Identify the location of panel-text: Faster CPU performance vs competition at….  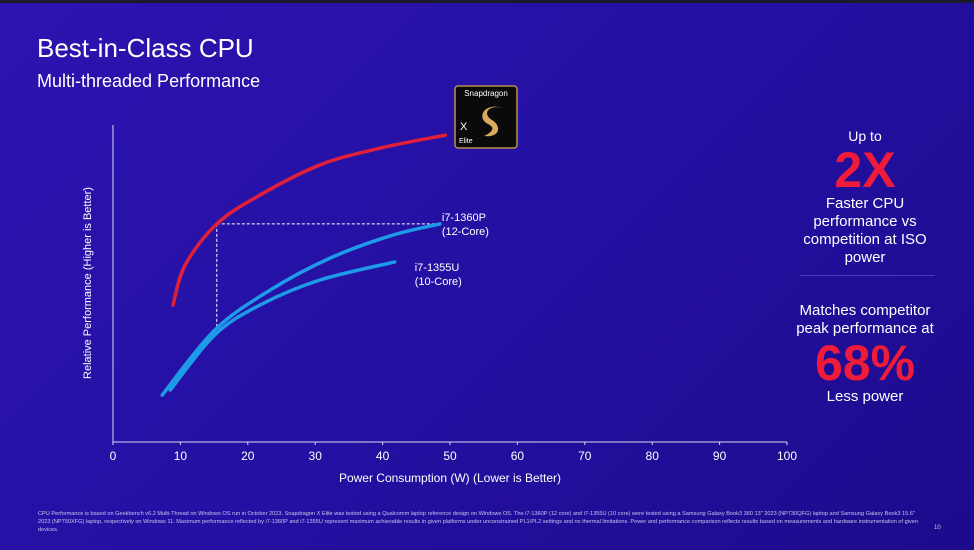
(865, 230).